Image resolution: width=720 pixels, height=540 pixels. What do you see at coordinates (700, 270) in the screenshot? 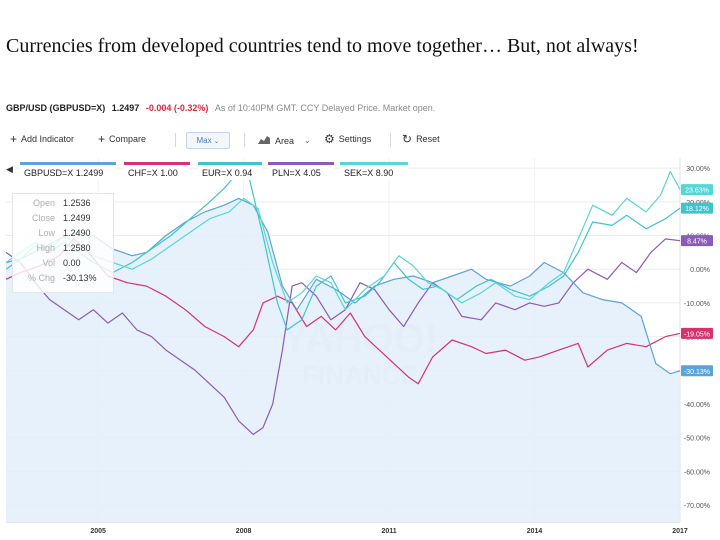
I see `y-tick-label: 0.00%` at bounding box center [700, 270].